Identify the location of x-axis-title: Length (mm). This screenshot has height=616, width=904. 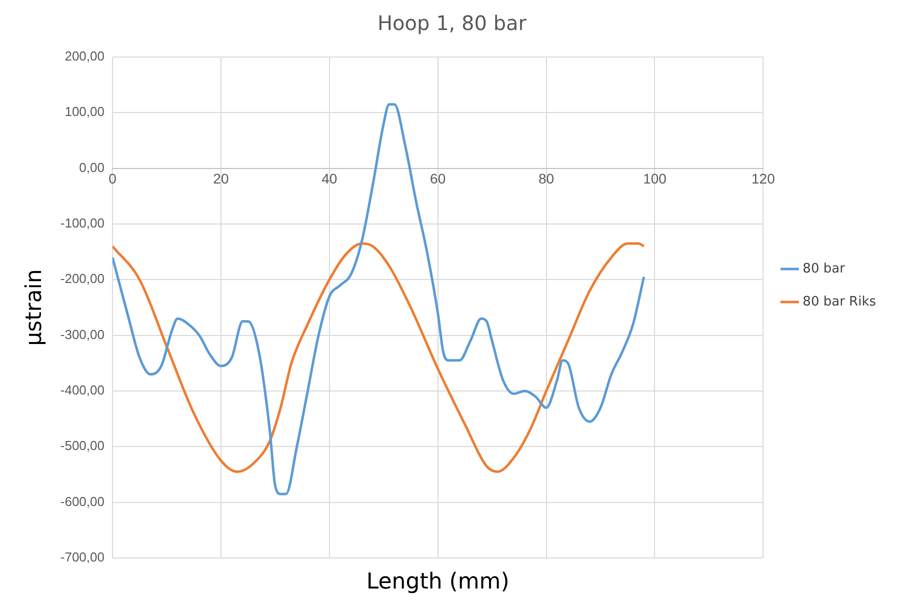
(438, 582).